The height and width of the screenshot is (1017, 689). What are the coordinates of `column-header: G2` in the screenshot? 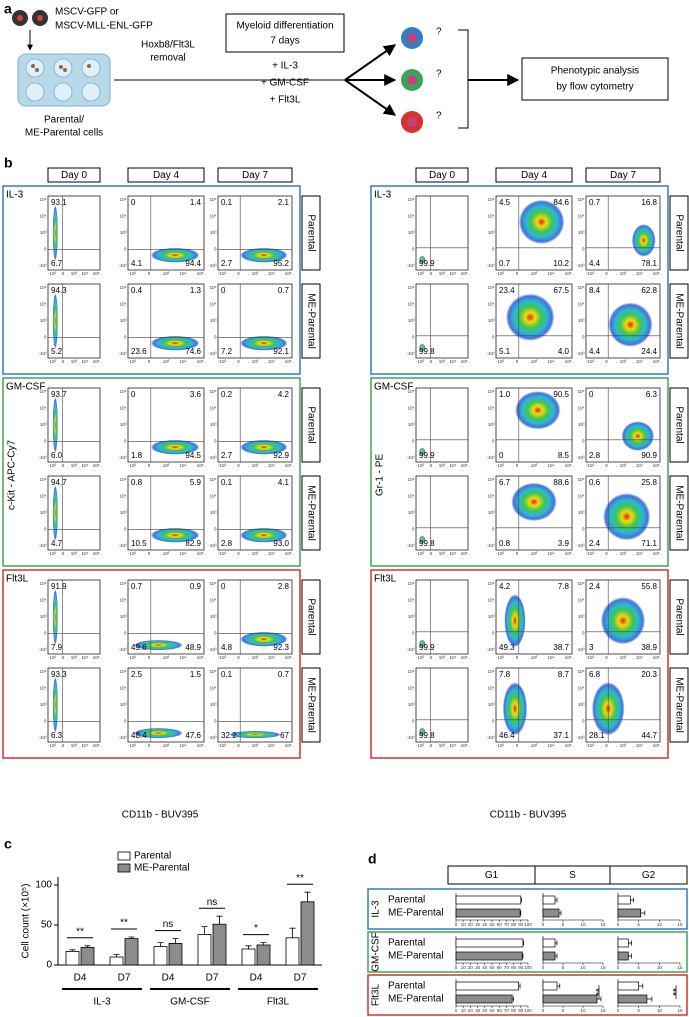 It's located at (649, 875).